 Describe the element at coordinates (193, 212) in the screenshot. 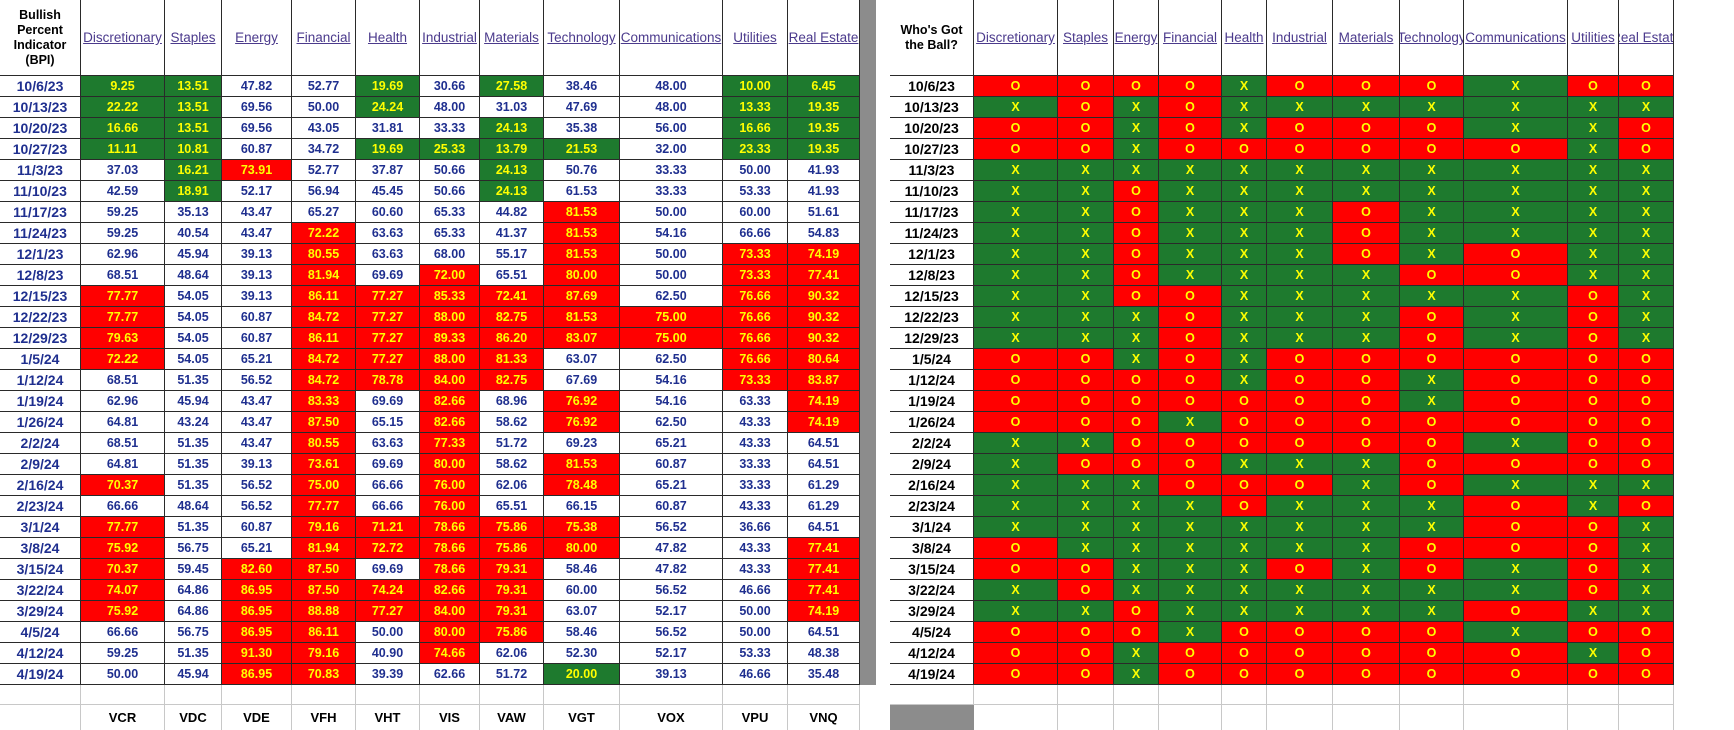

I see `left_table-cell: 35.13` at that location.